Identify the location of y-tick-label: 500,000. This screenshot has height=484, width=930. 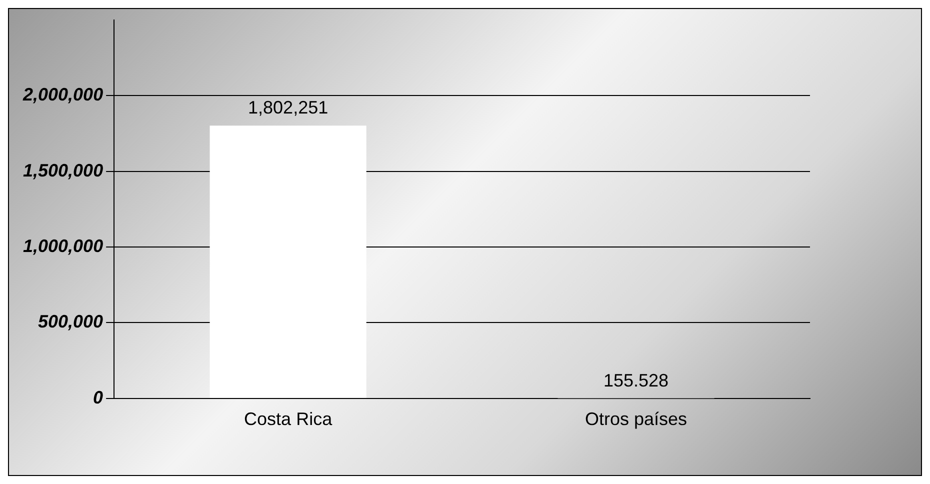
(71, 322).